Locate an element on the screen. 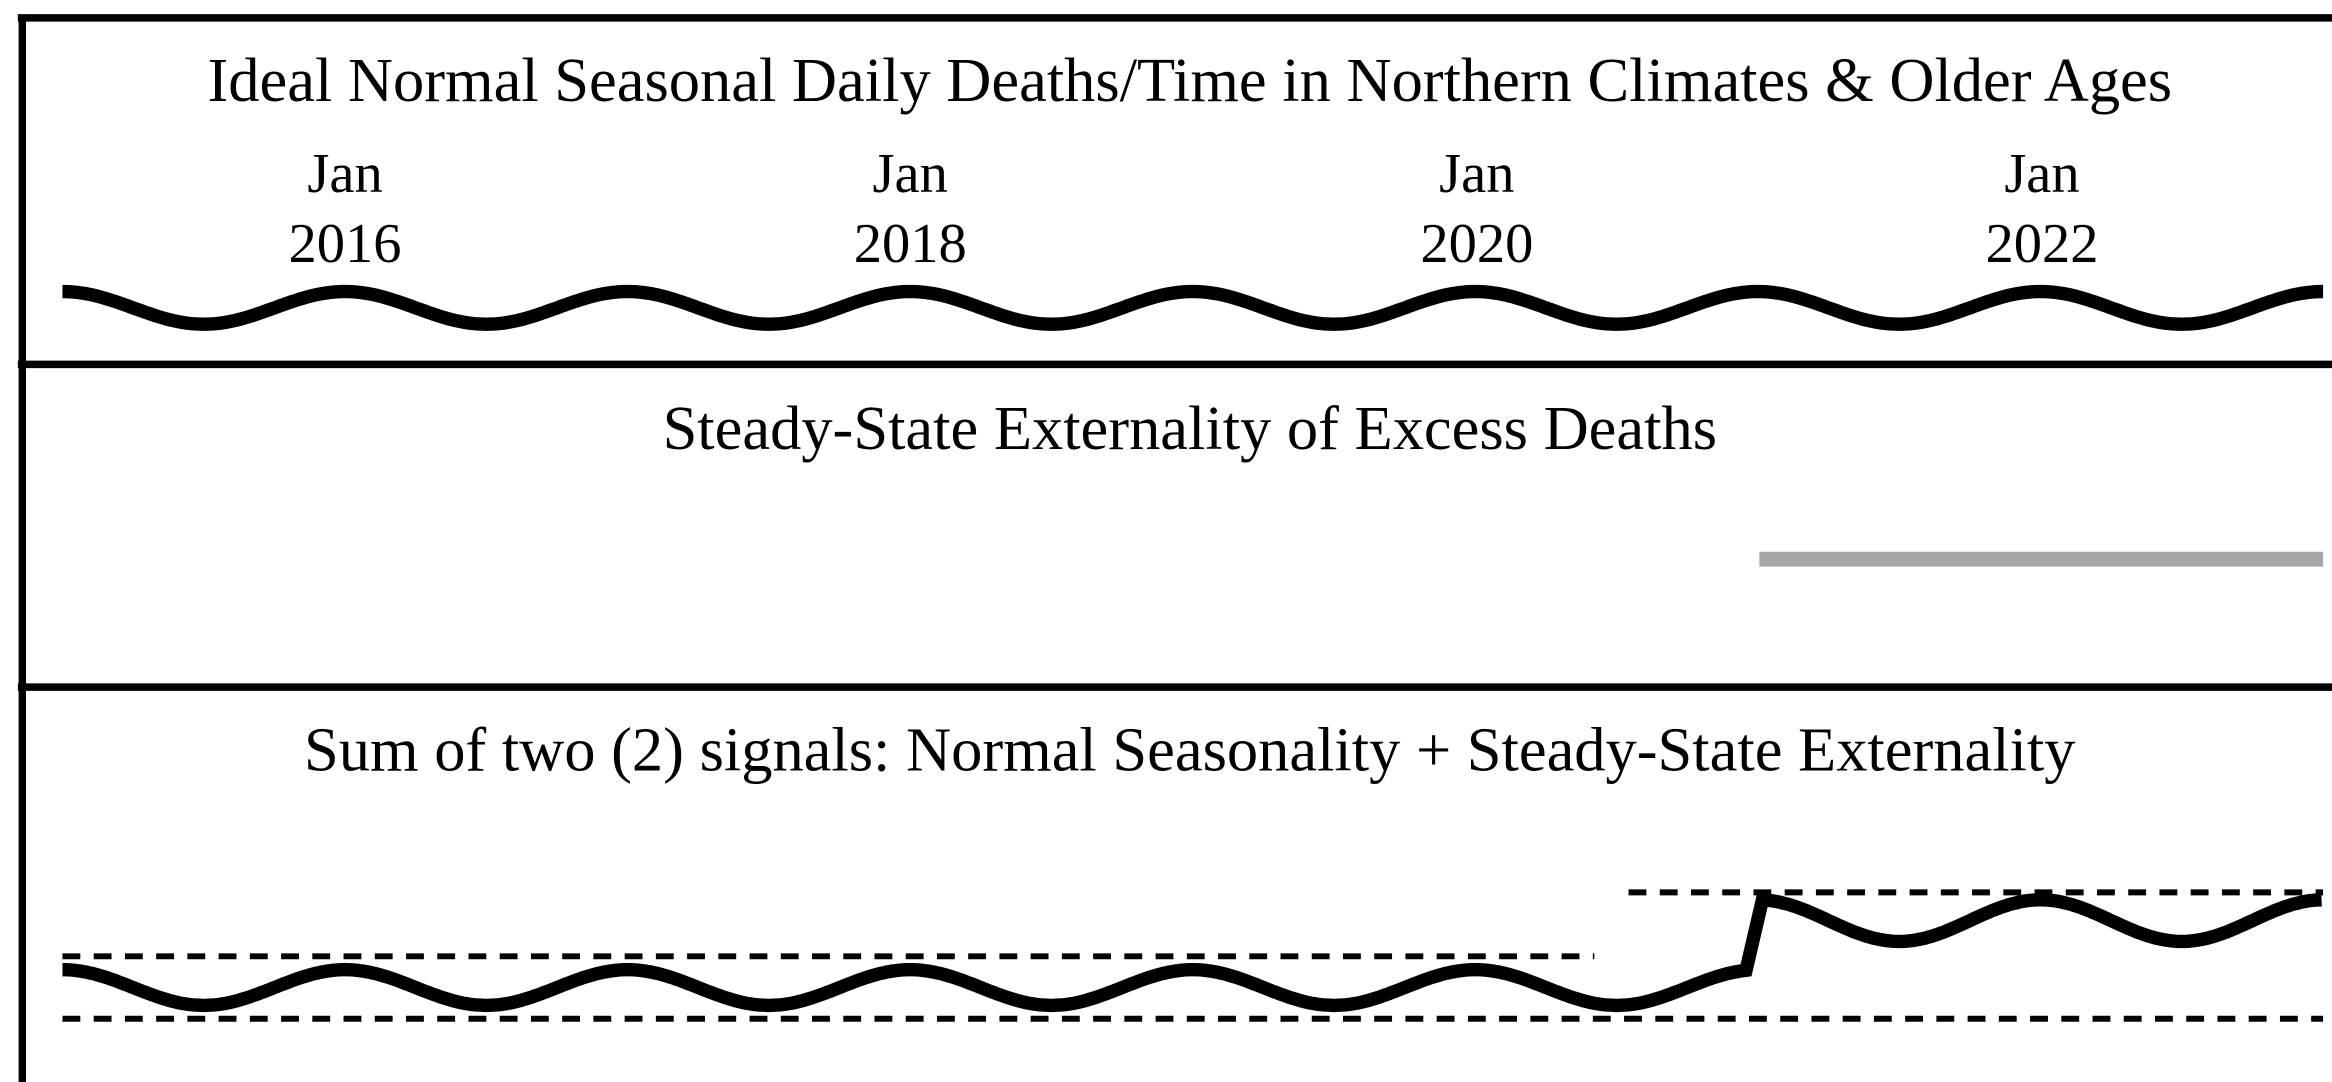  tick-year: 2016 is located at coordinates (345, 244).